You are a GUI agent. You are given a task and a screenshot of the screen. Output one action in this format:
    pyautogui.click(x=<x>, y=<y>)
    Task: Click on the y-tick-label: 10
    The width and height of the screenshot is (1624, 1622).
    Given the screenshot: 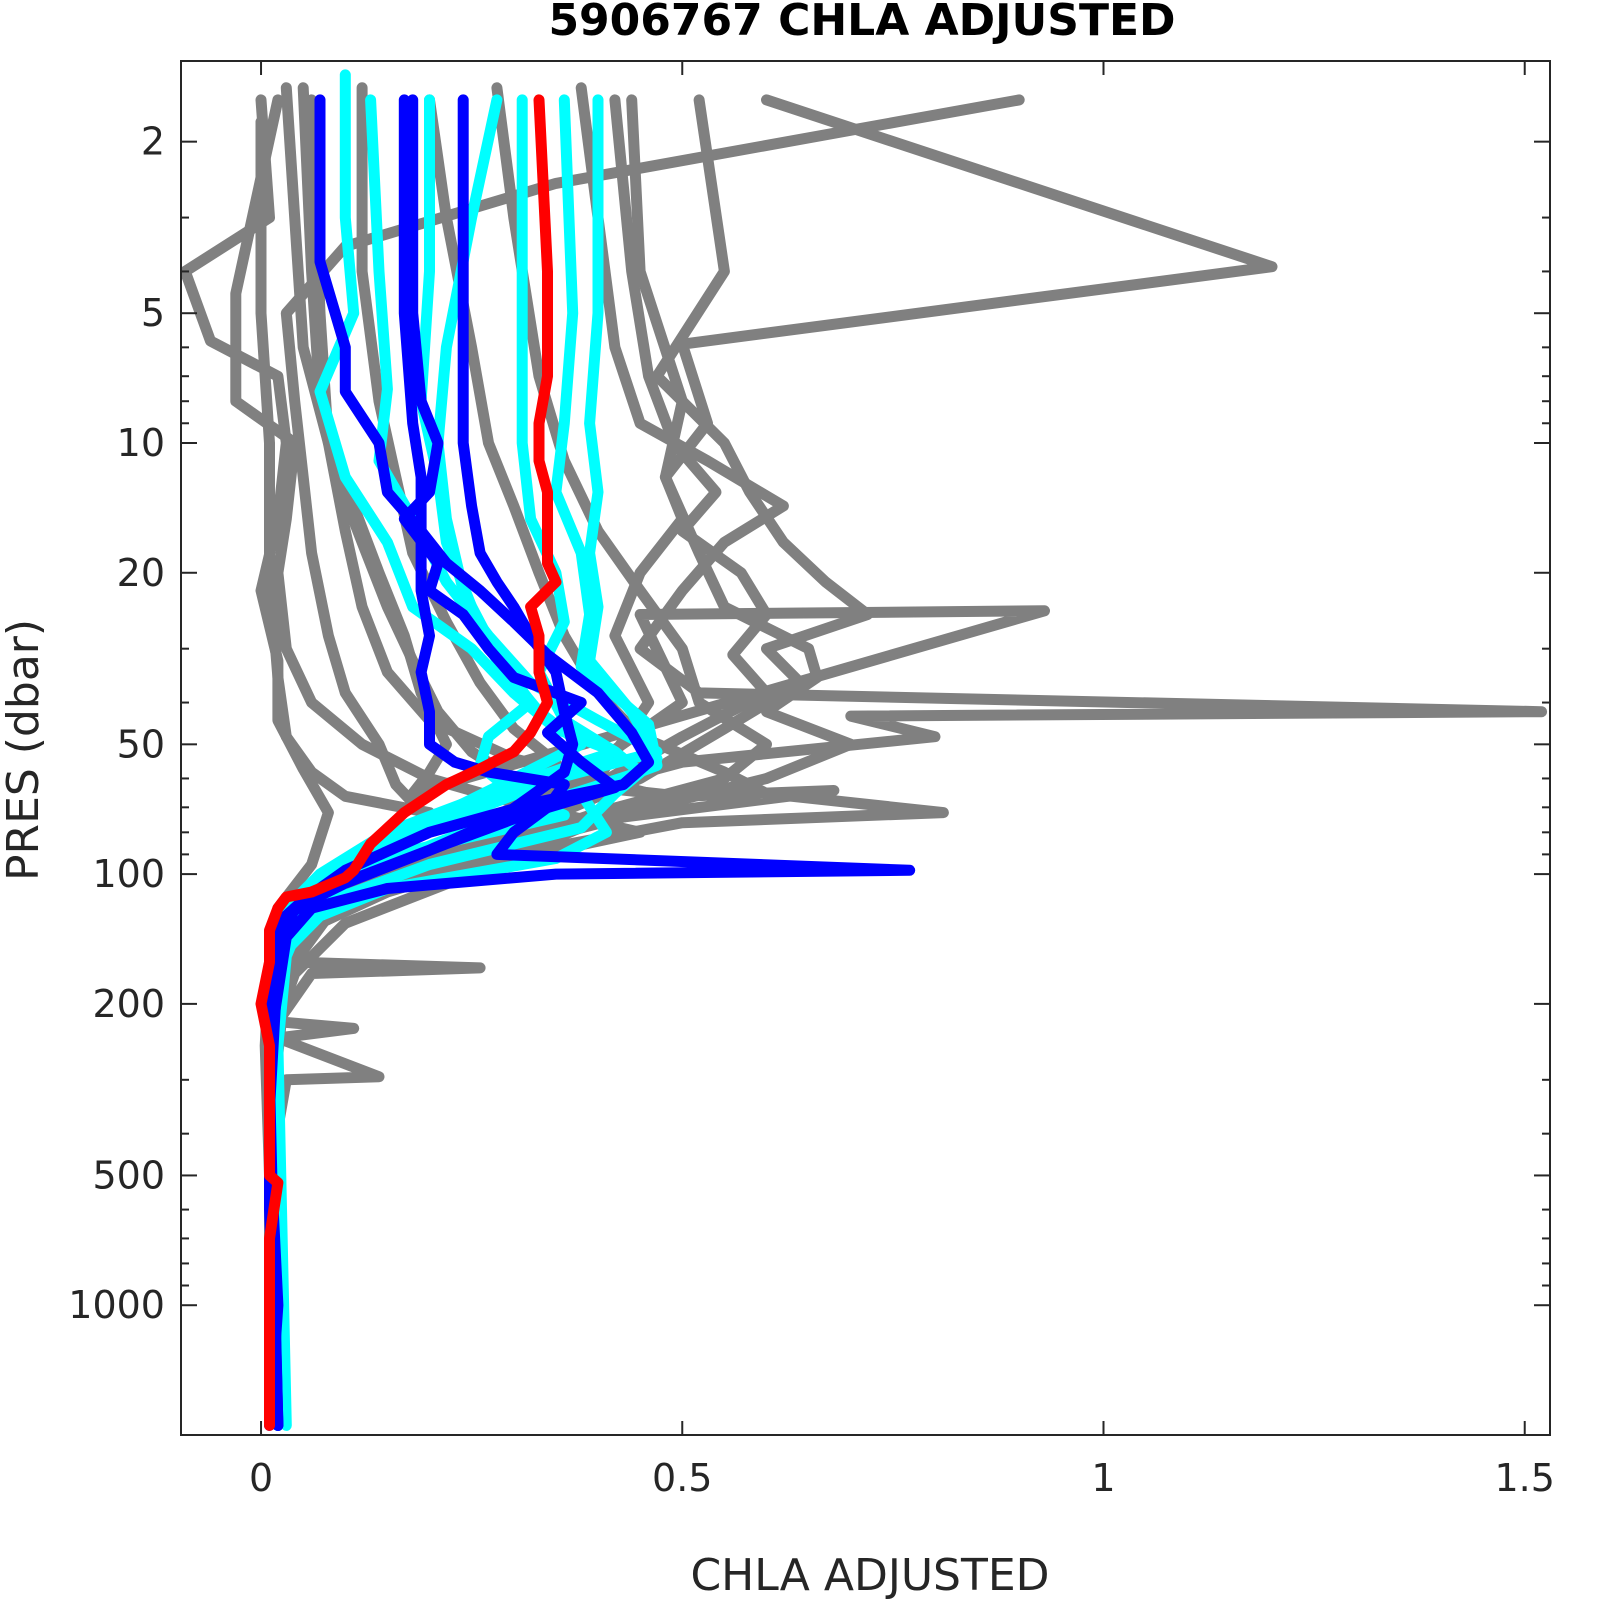 What is the action you would take?
    pyautogui.click(x=141, y=443)
    